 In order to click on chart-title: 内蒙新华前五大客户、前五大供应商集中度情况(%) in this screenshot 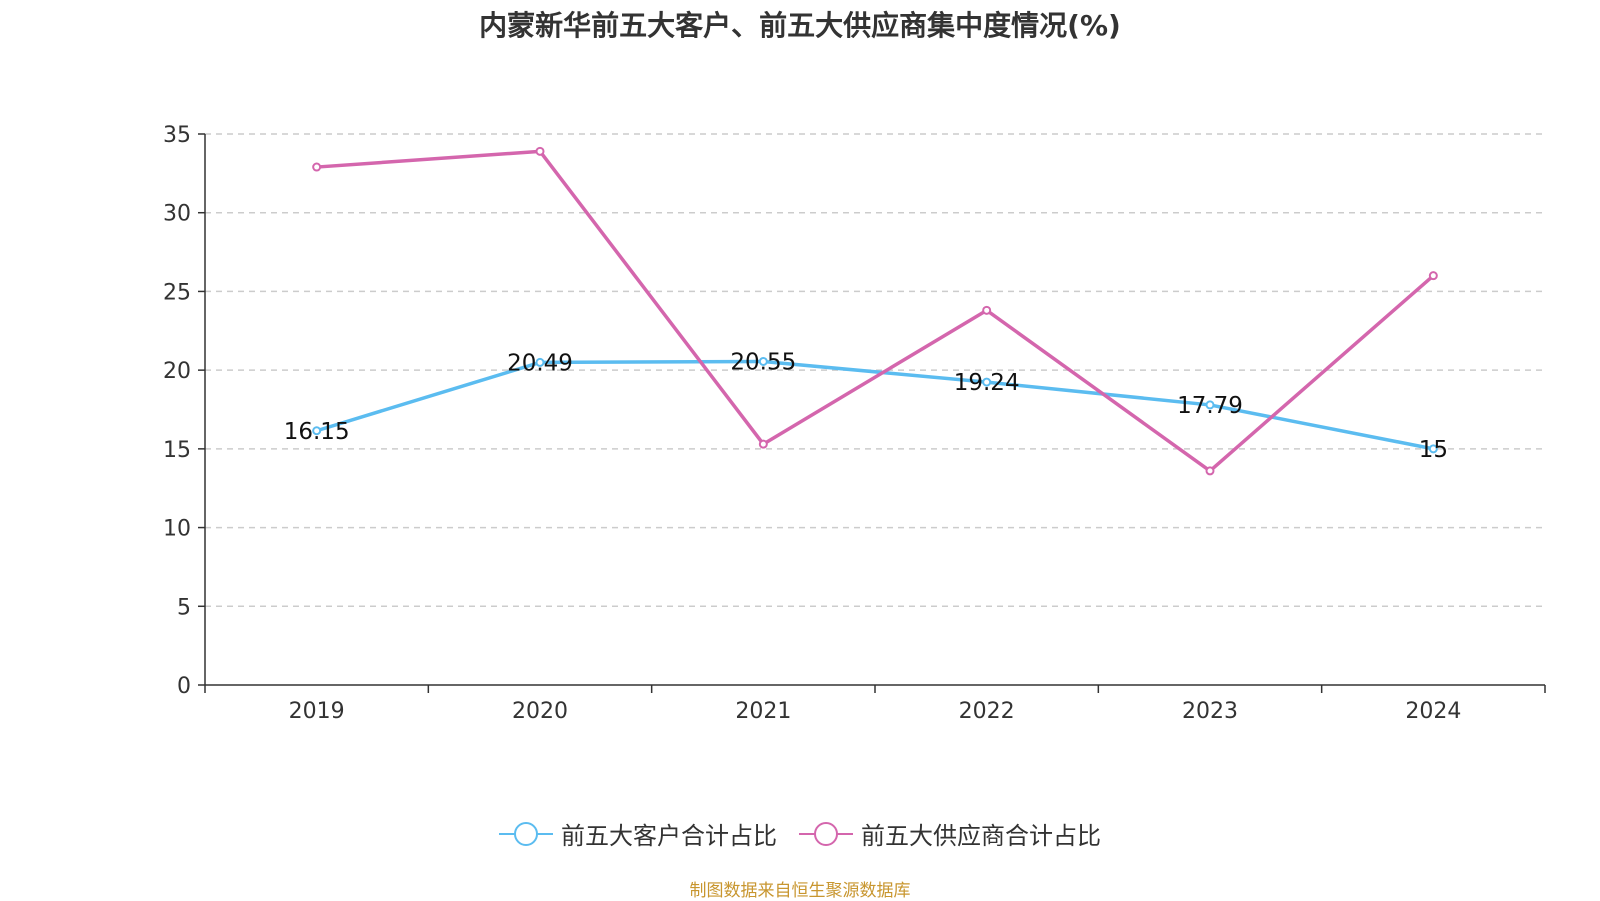, I will do `click(800, 25)`.